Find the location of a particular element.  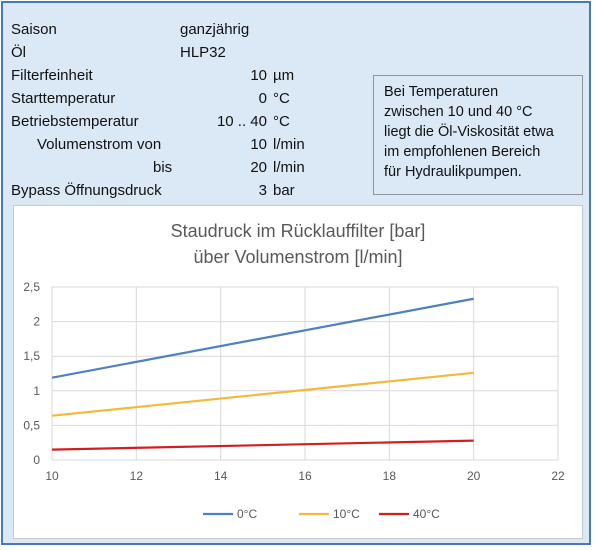

spec-value: 20 is located at coordinates (258, 167).